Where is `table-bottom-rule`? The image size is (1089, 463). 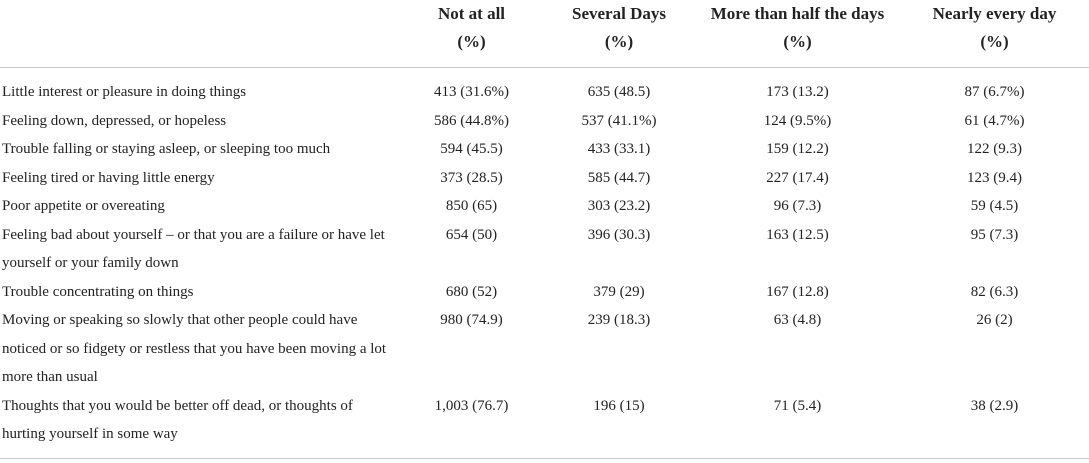 table-bottom-rule is located at coordinates (544, 458).